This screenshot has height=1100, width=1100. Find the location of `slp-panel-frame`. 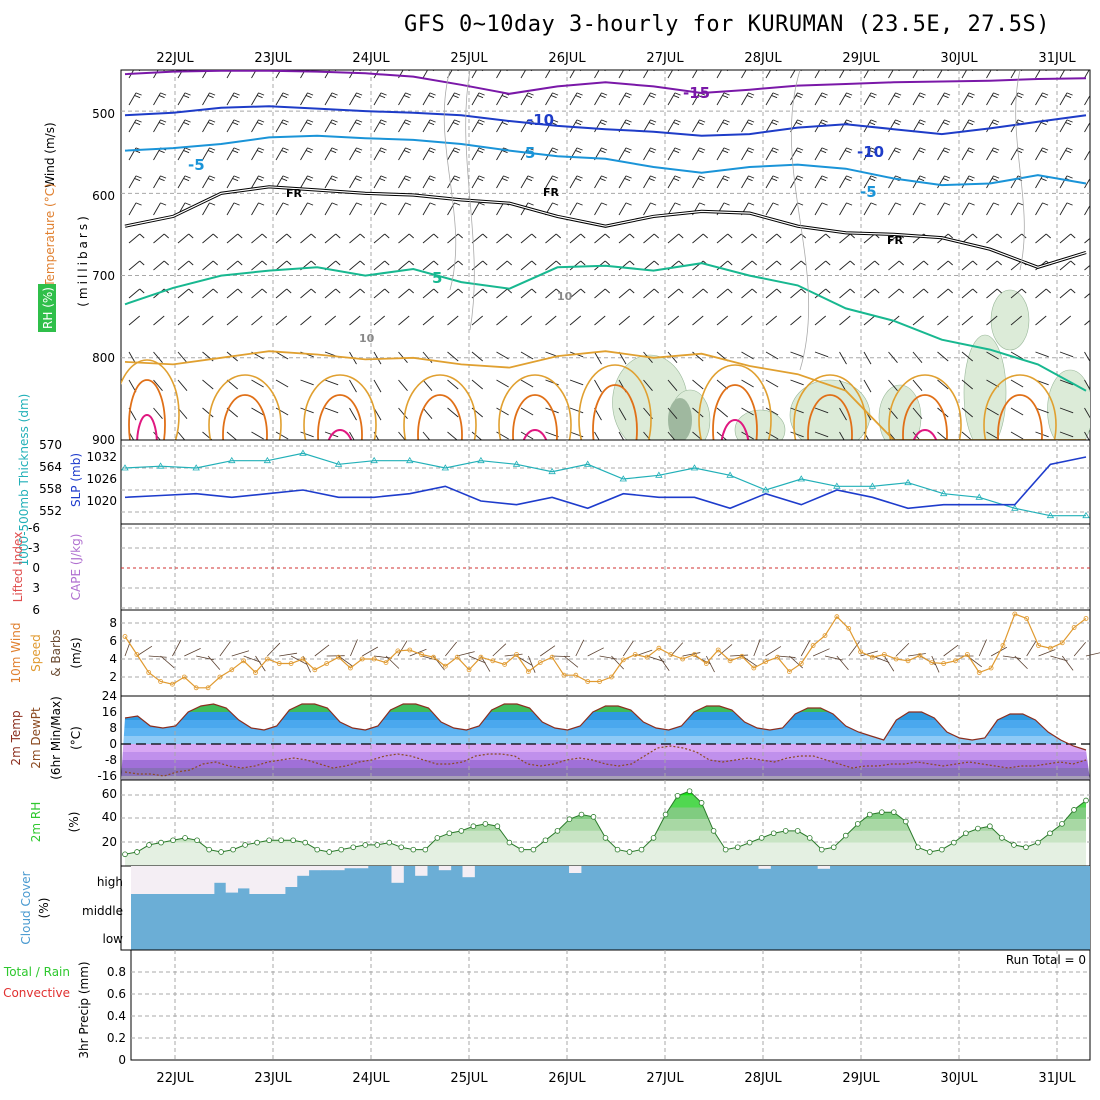

slp-panel-frame is located at coordinates (605, 482).